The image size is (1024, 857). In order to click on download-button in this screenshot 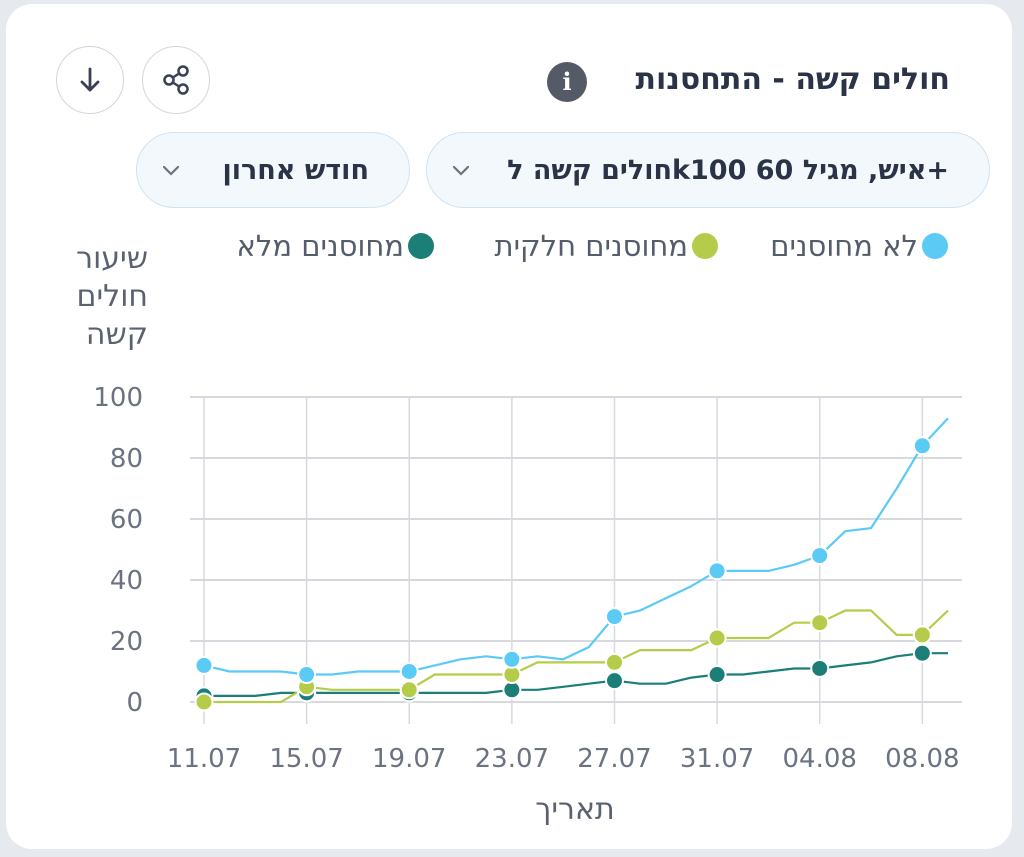, I will do `click(90, 80)`.